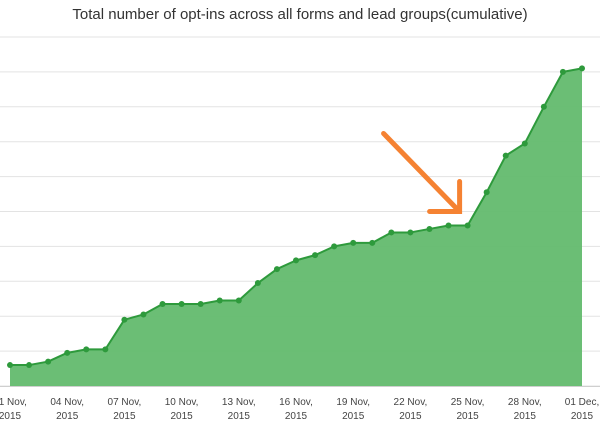 This screenshot has height=430, width=600. I want to click on x-tick-label: 28 Nov,, so click(525, 402).